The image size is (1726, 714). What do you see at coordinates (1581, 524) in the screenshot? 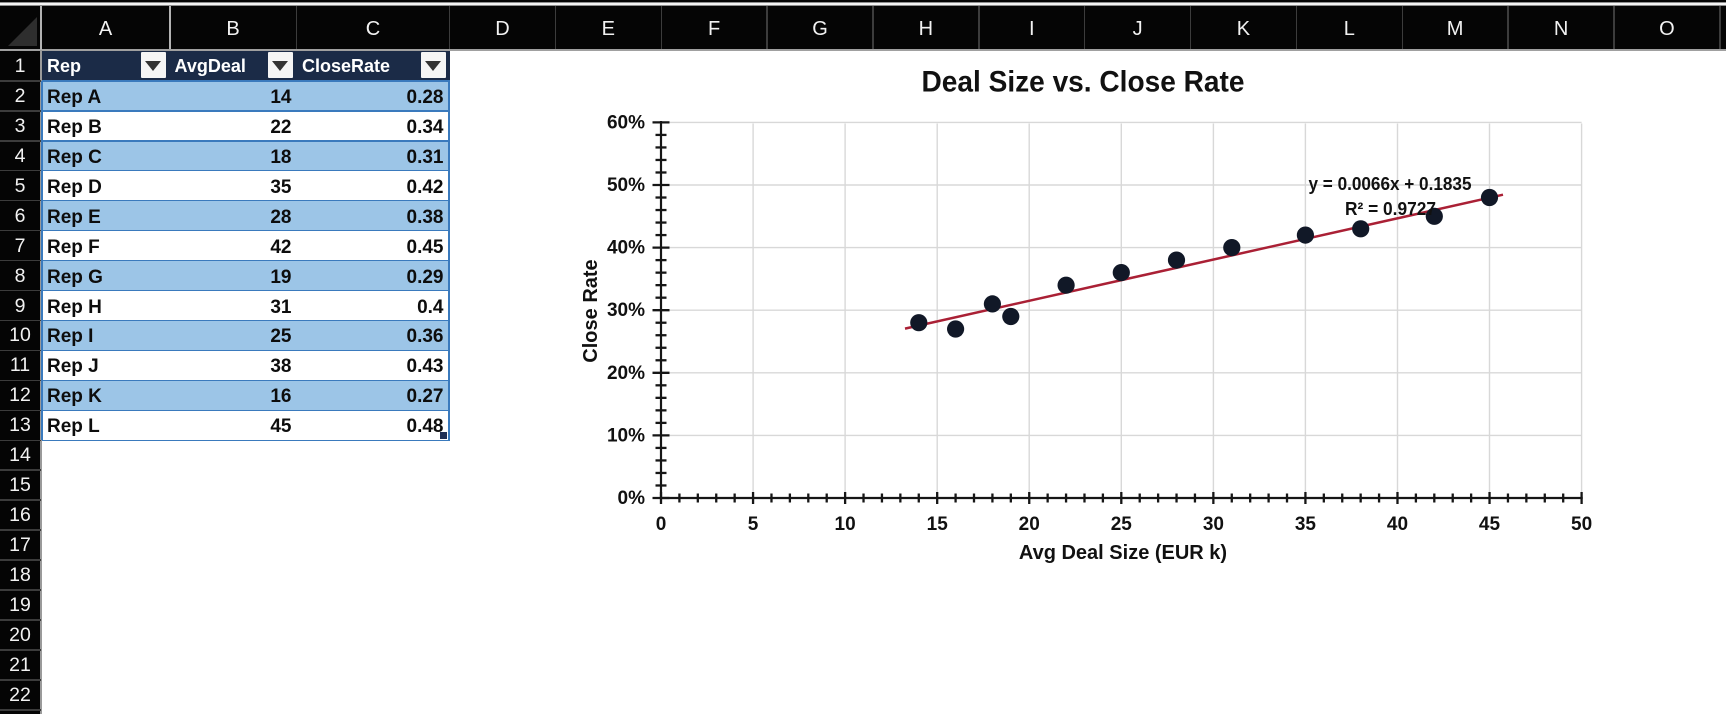
I see `svg-text: 50` at bounding box center [1581, 524].